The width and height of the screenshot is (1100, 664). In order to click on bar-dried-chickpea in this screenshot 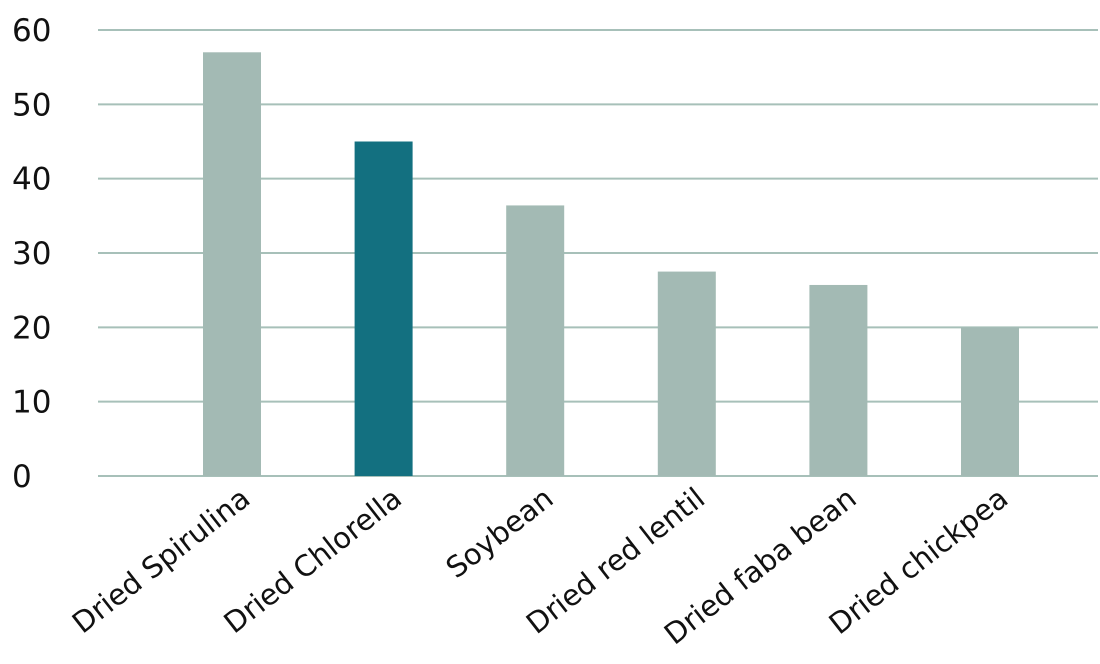, I will do `click(990, 401)`.